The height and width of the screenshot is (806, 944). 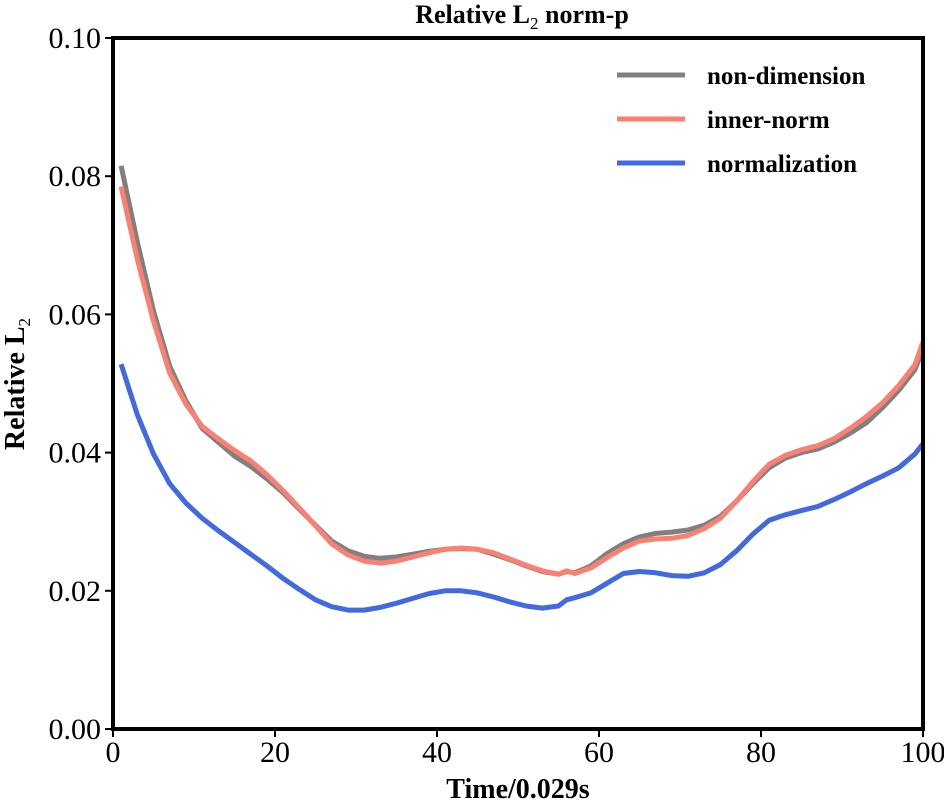 I want to click on chart-title-subscript: 2, so click(x=534, y=23).